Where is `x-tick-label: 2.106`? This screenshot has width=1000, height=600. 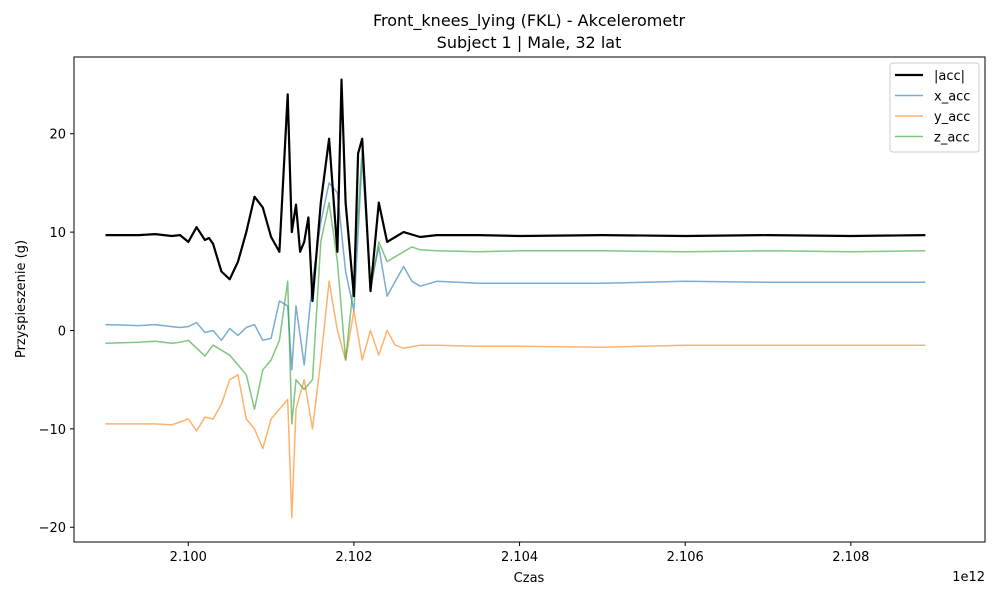
x-tick-label: 2.106 is located at coordinates (685, 557).